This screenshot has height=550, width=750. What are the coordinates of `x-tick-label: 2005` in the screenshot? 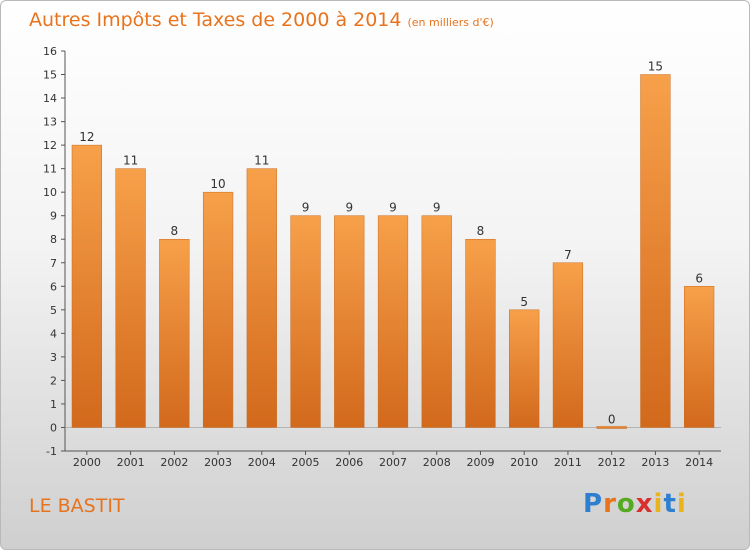 It's located at (306, 462).